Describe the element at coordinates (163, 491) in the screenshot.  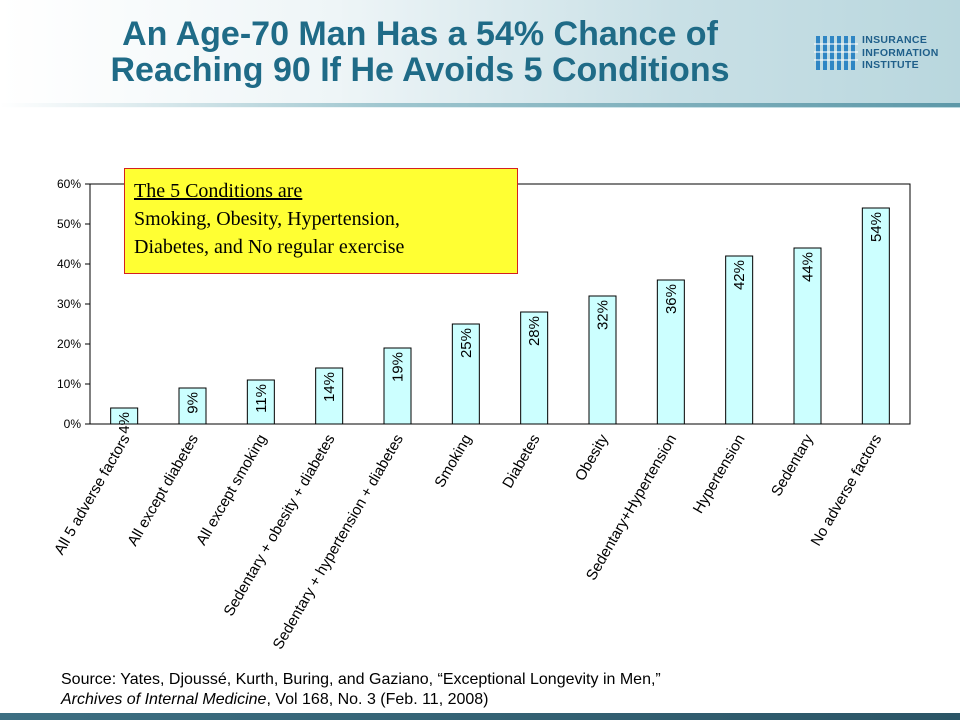
I see `x-category-label: All except diabetes` at that location.